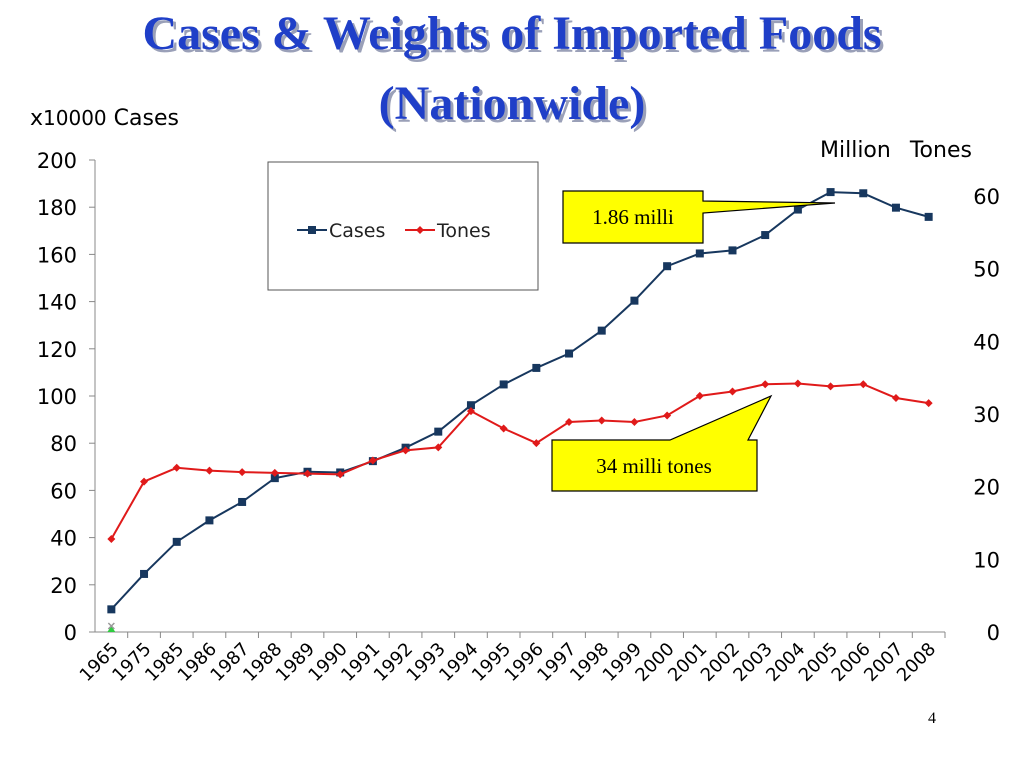 The image size is (1024, 768). What do you see at coordinates (63, 586) in the screenshot?
I see `left-axis-tick-label: 20` at bounding box center [63, 586].